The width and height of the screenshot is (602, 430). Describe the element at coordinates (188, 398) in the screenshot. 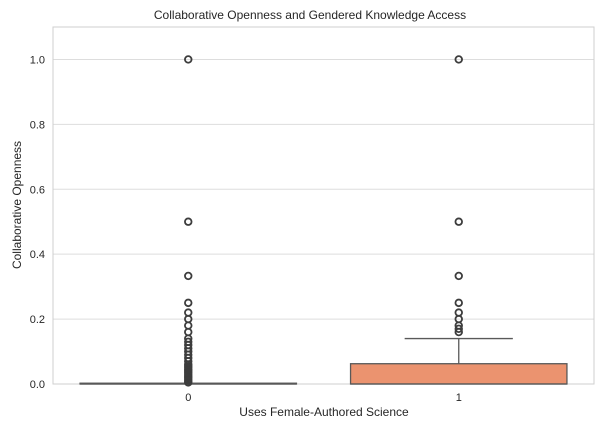

I see `x-tick-label: 0` at that location.